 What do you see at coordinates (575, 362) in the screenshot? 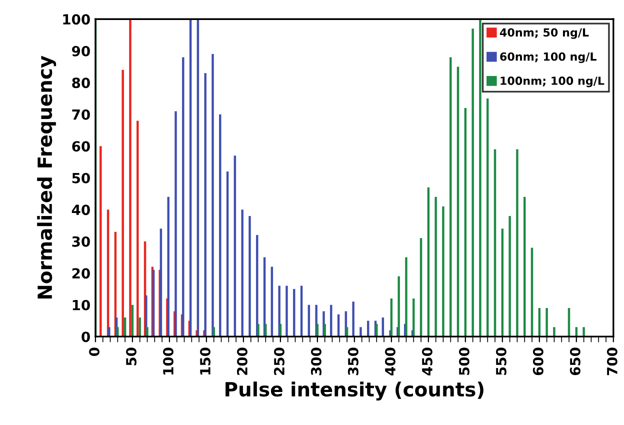
I see `x-tick-label: 650` at bounding box center [575, 362].